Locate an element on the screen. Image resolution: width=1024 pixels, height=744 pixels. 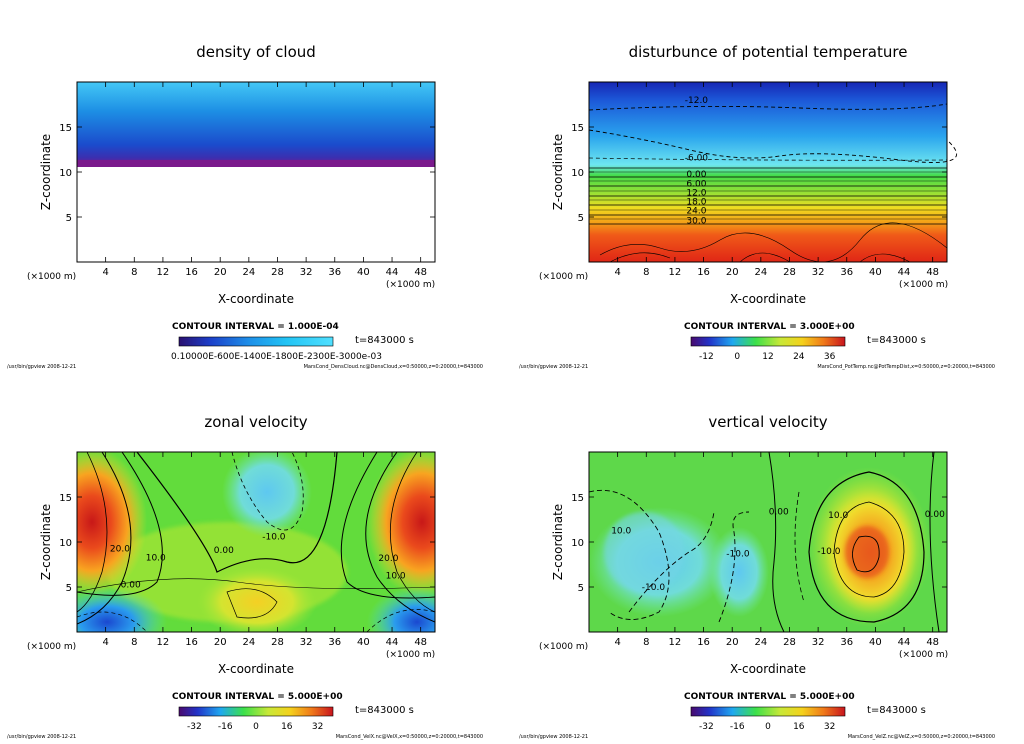
x-tick-label: 28 is located at coordinates (277, 642).